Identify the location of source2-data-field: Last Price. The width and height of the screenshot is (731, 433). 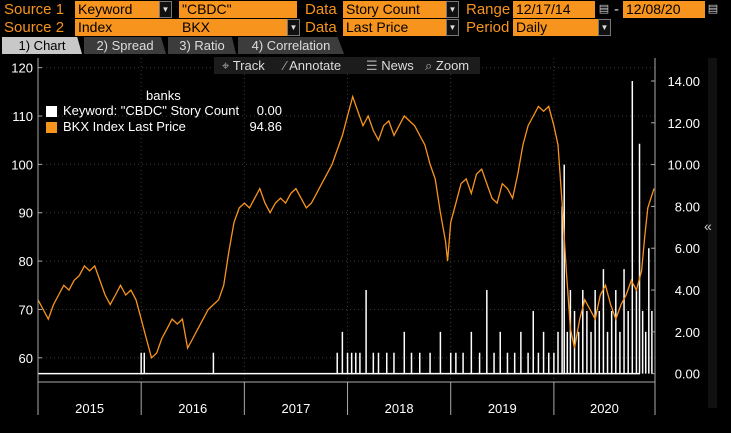
(394, 27).